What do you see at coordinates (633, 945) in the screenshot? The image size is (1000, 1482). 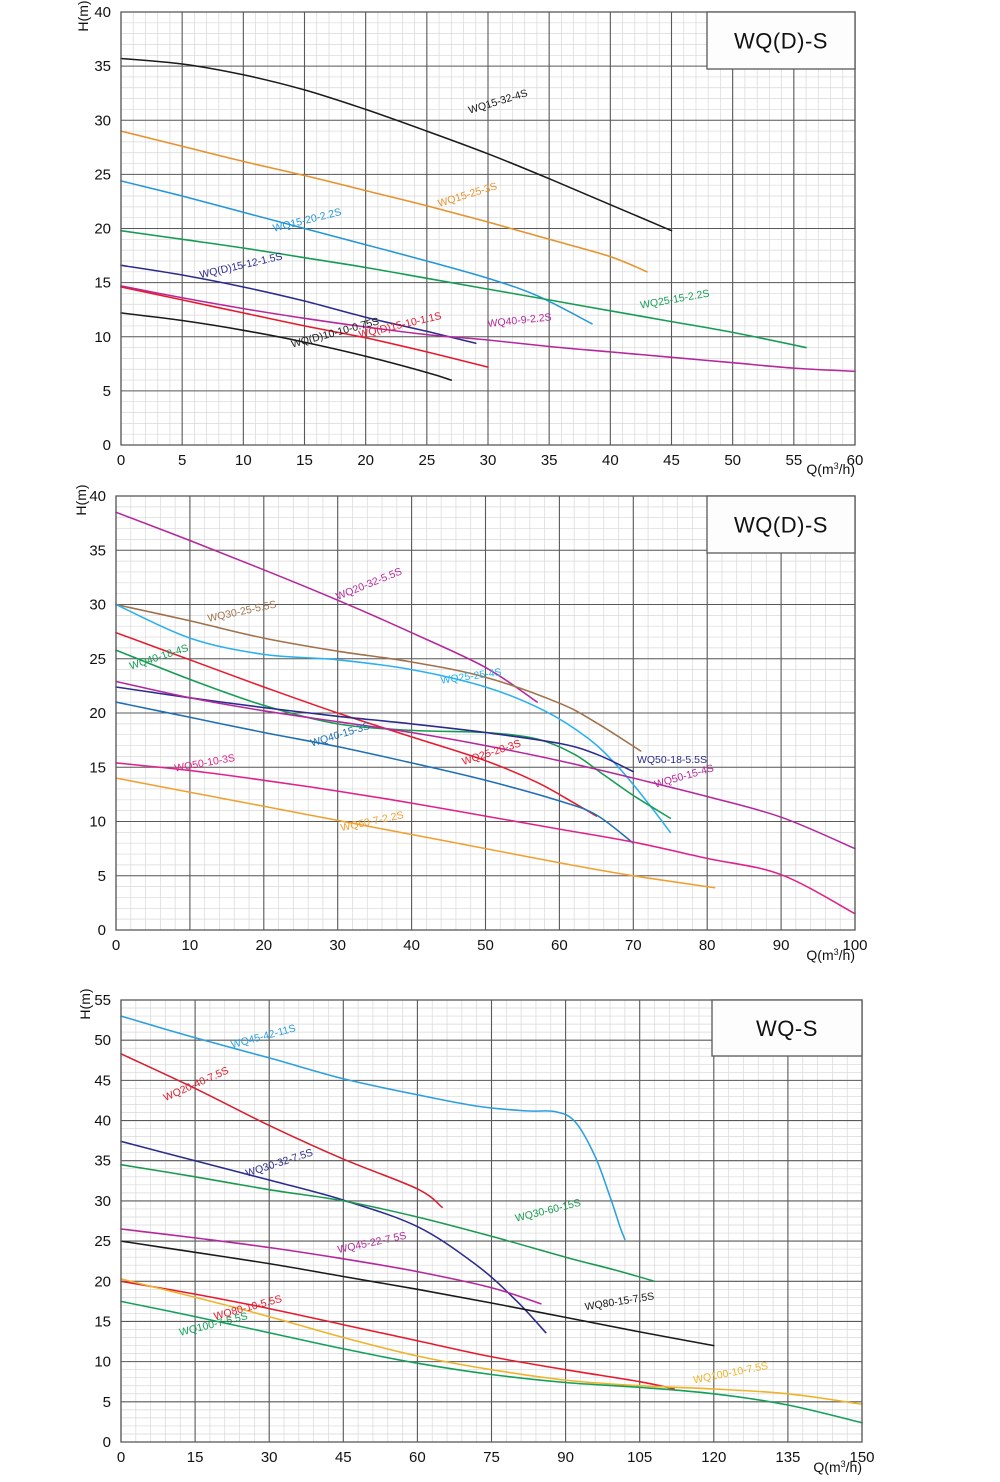 I see `x-tick-label: 70` at bounding box center [633, 945].